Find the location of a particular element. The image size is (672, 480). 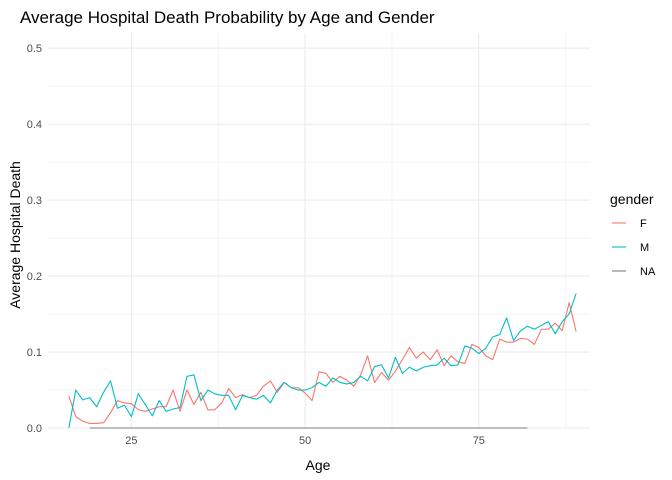

y-tick-label: 0.5 is located at coordinates (34, 49).